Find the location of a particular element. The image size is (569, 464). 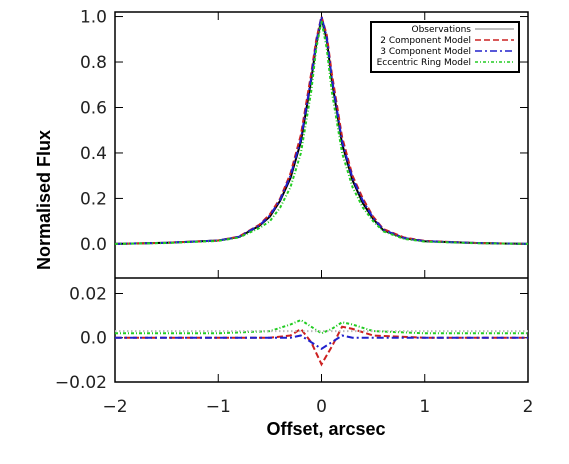

bottom-series-eccentric-ring-model is located at coordinates (321, 326).